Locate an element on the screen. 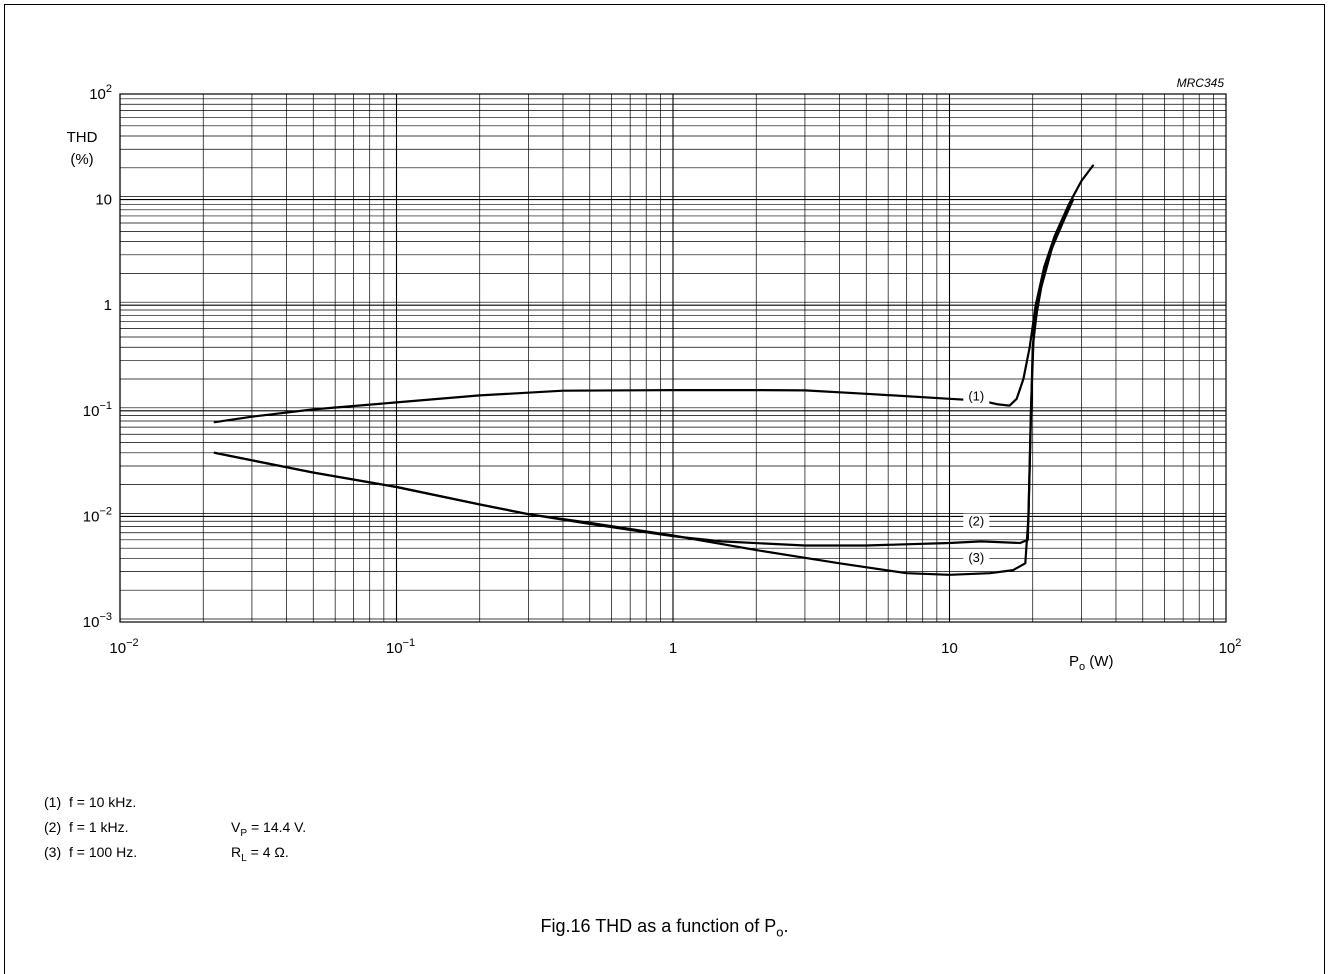 This screenshot has width=1329, height=974. x-tick-label: 10 is located at coordinates (949, 648).